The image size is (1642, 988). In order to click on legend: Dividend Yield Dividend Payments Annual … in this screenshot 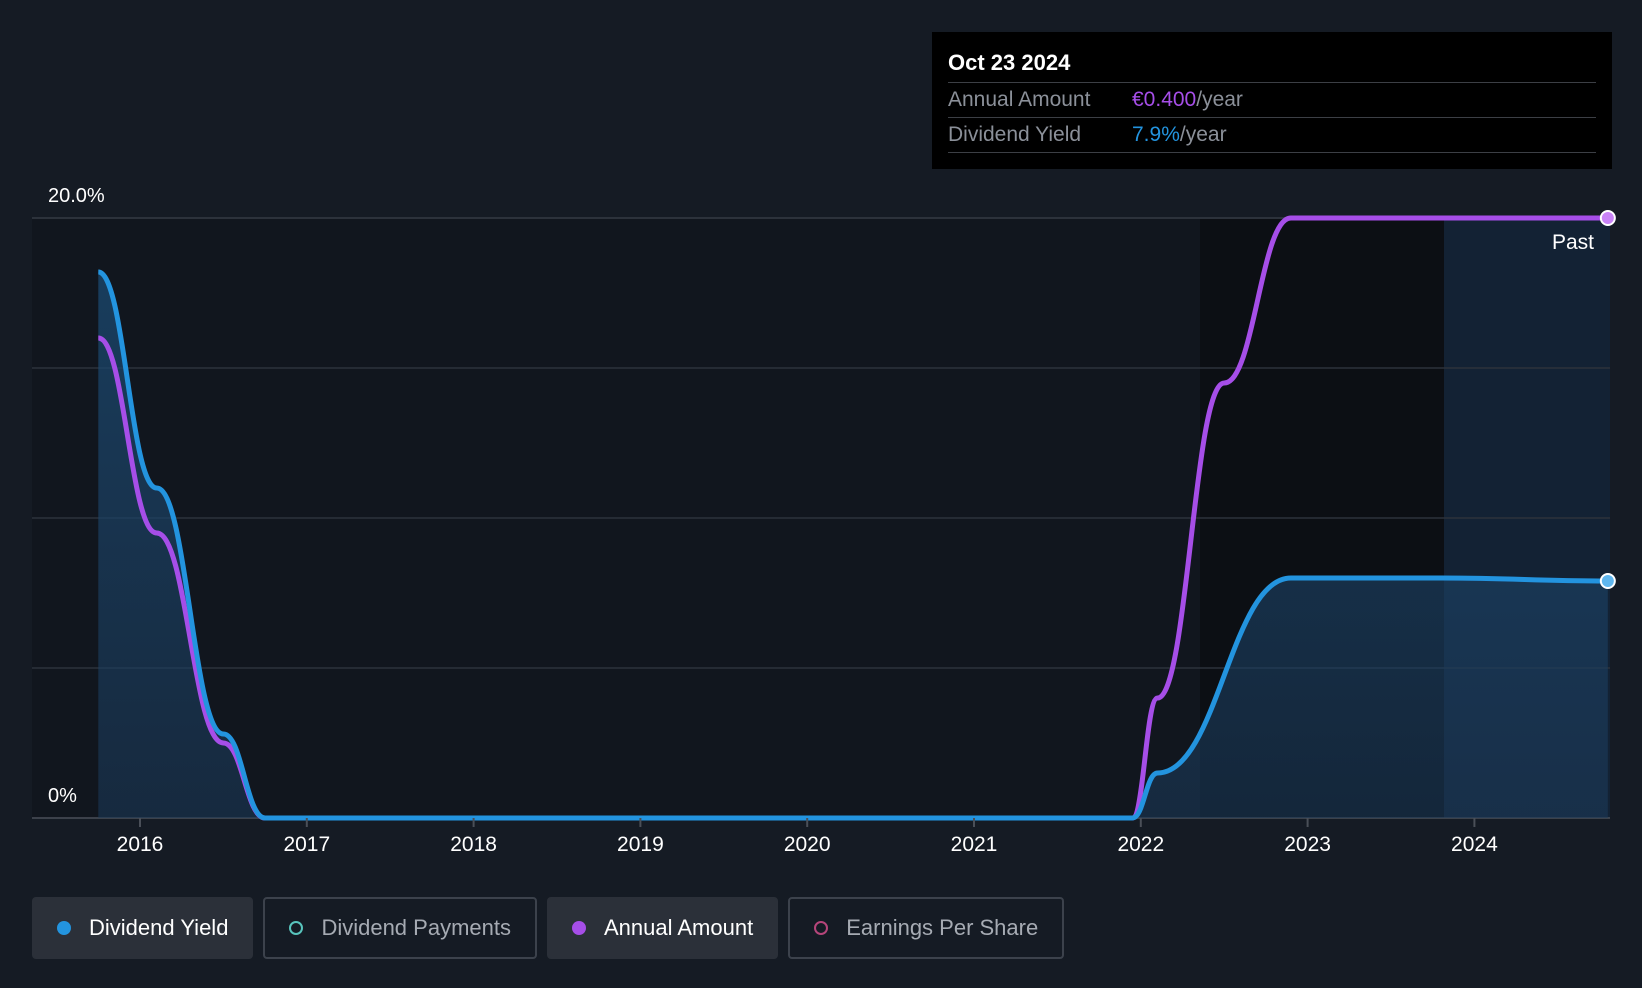, I will do `click(548, 928)`.